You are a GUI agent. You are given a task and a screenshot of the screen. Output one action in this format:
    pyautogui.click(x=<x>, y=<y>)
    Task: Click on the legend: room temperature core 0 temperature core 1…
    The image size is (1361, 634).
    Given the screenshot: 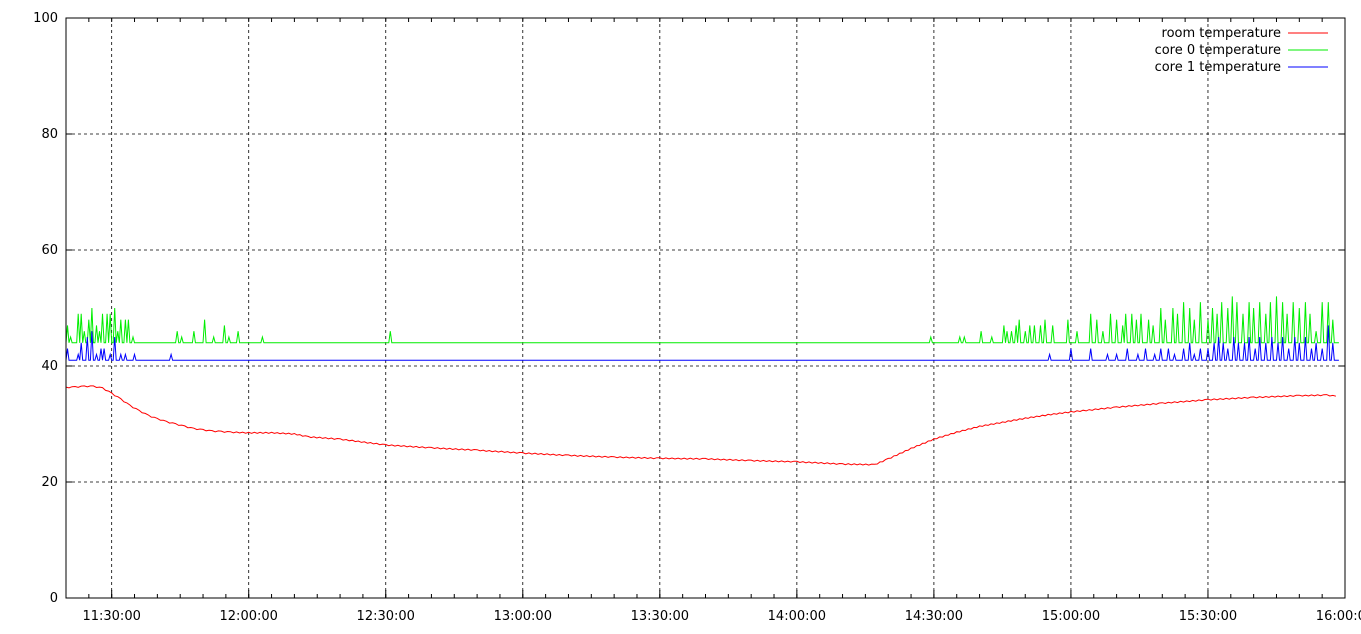 What is the action you would take?
    pyautogui.click(x=1241, y=50)
    